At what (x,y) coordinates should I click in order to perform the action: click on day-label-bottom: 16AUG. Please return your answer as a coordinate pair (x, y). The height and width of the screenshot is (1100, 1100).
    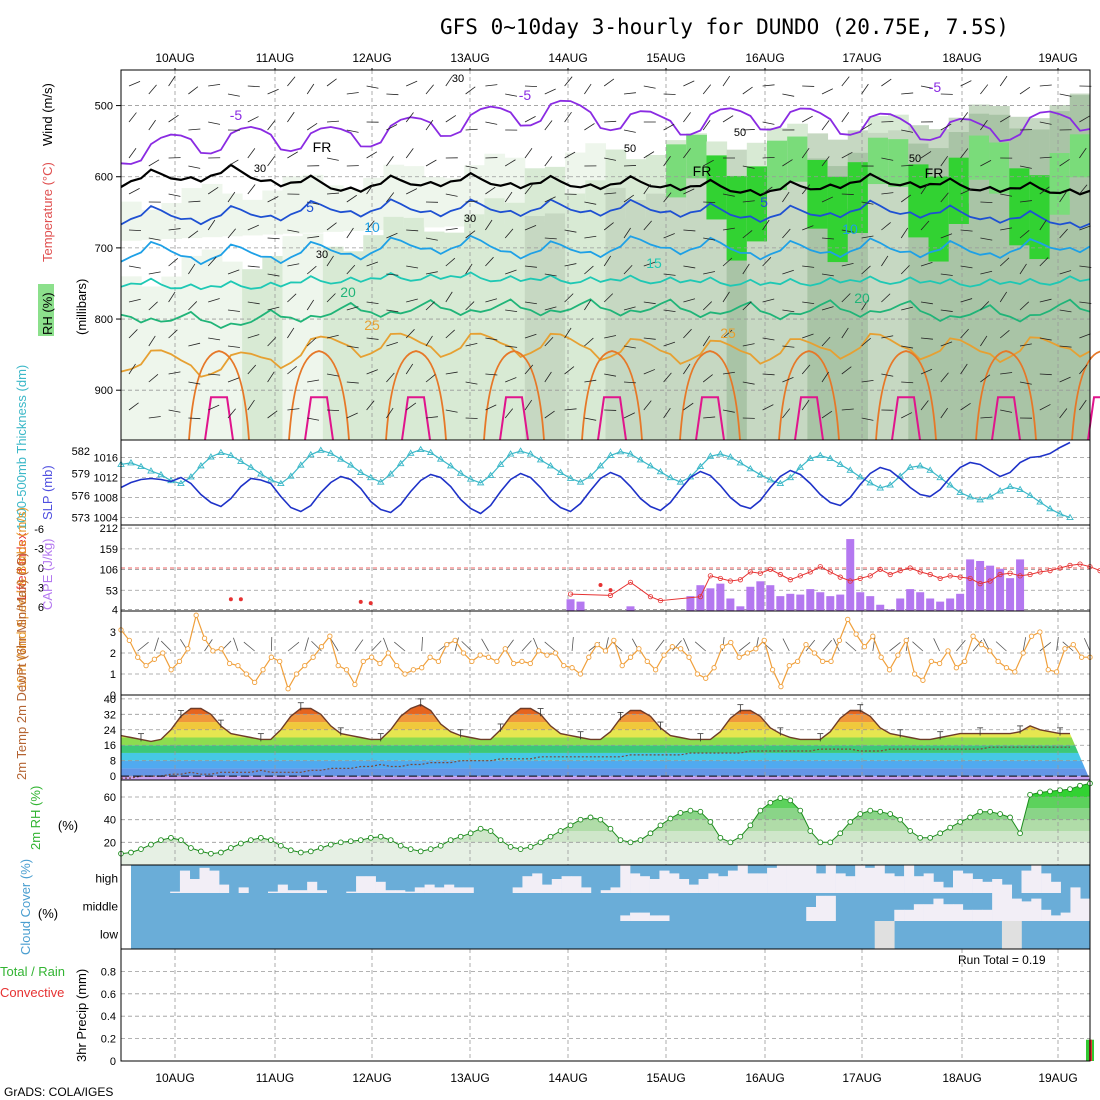
    Looking at the image, I should click on (764, 1078).